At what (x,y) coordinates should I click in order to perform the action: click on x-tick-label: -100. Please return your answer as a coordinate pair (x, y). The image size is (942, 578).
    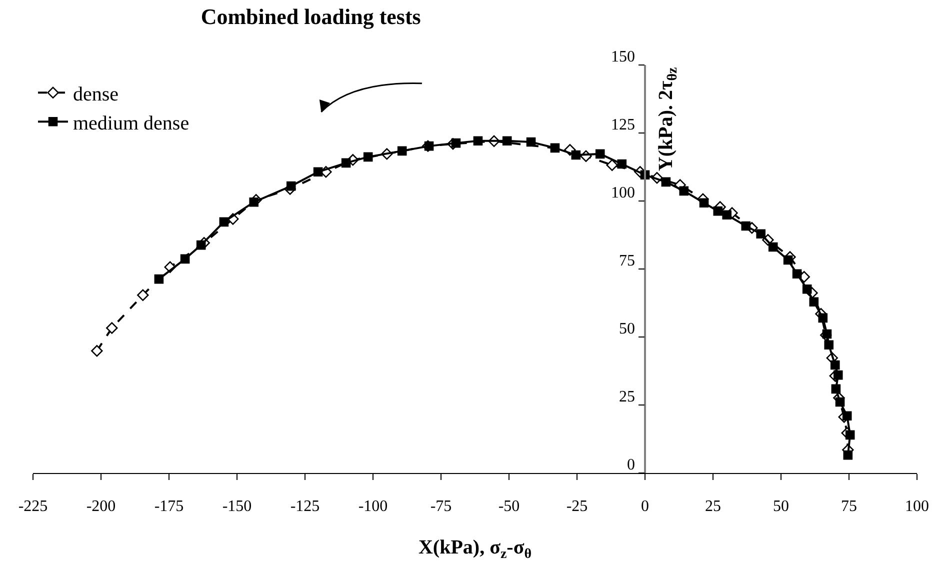
    Looking at the image, I should click on (373, 507).